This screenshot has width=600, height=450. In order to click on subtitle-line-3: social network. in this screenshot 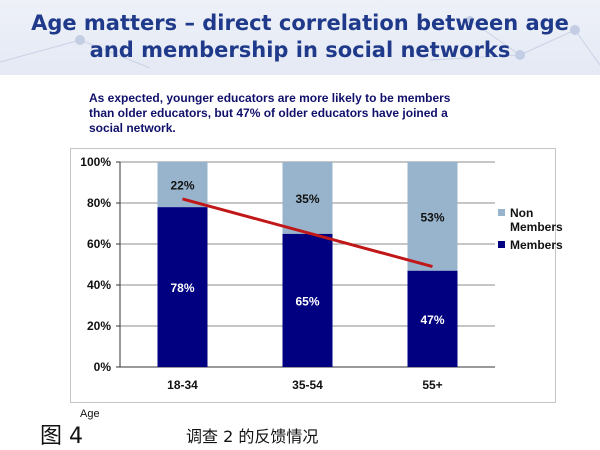, I will do `click(132, 128)`.